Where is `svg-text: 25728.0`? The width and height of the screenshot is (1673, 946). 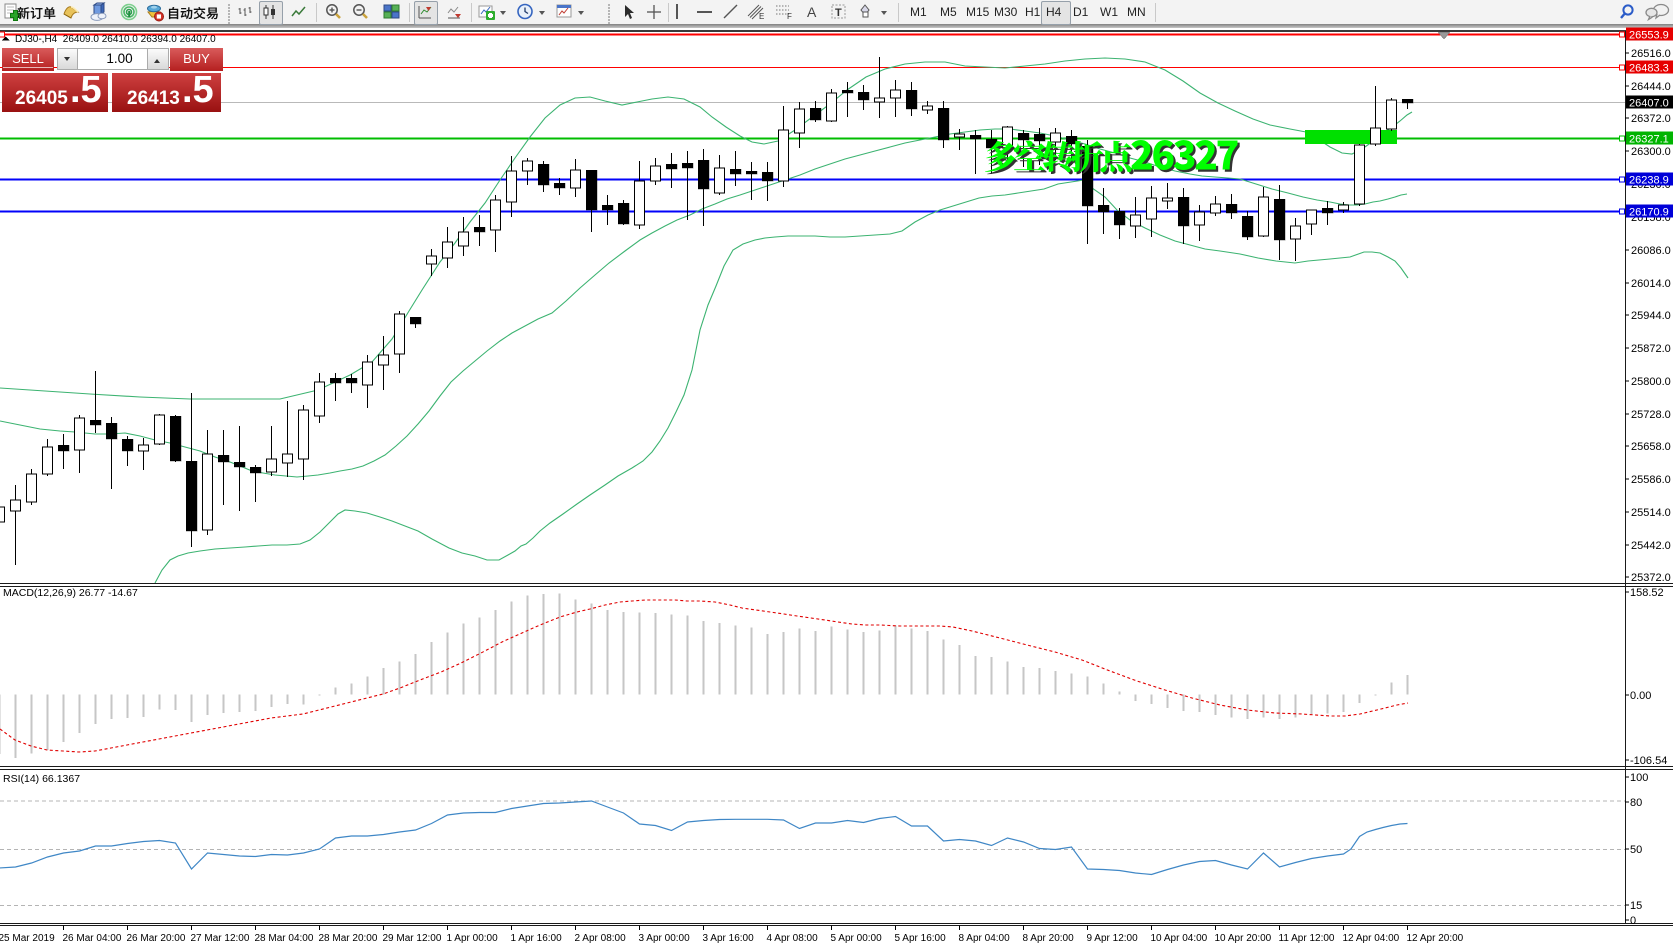 svg-text: 25728.0 is located at coordinates (1651, 415).